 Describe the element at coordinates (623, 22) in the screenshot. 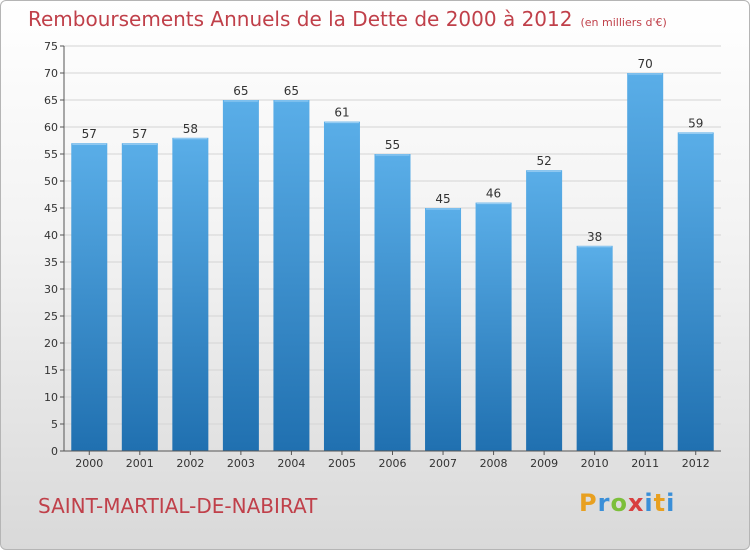

I see `chart-subtitle: (en milliers d'€)` at that location.